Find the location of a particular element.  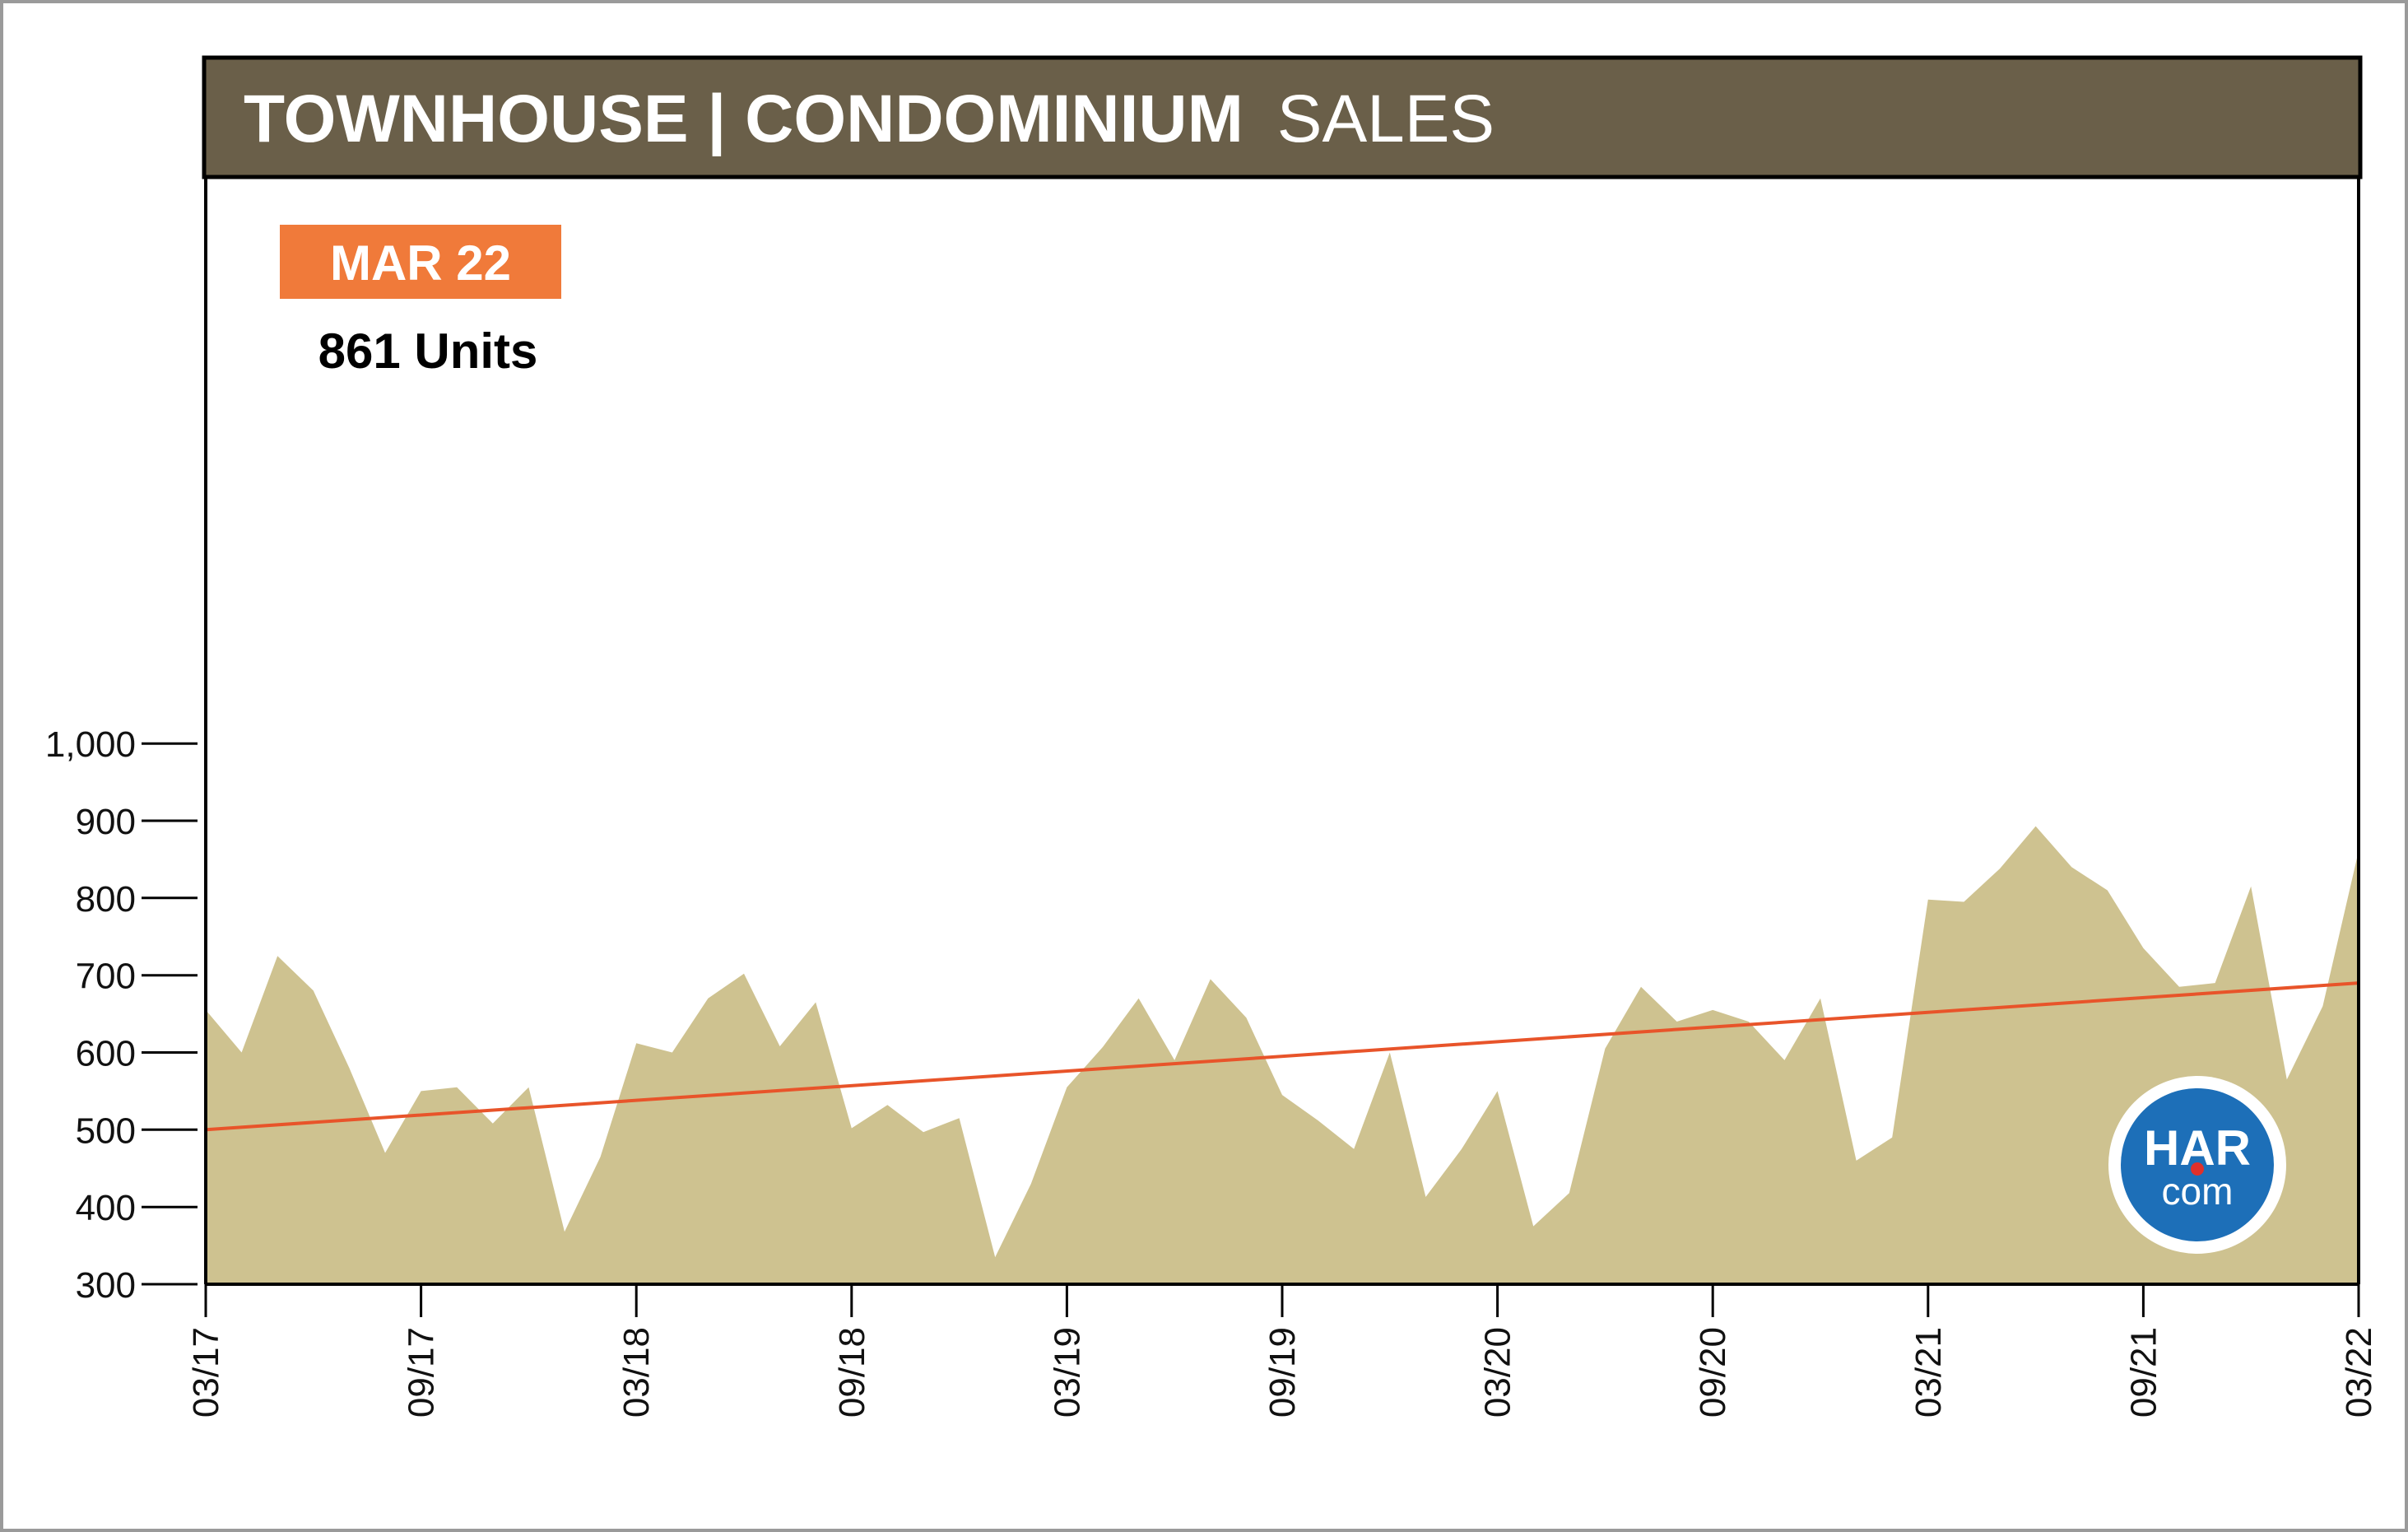

x-tick-label: 03/22 is located at coordinates (2359, 1372).